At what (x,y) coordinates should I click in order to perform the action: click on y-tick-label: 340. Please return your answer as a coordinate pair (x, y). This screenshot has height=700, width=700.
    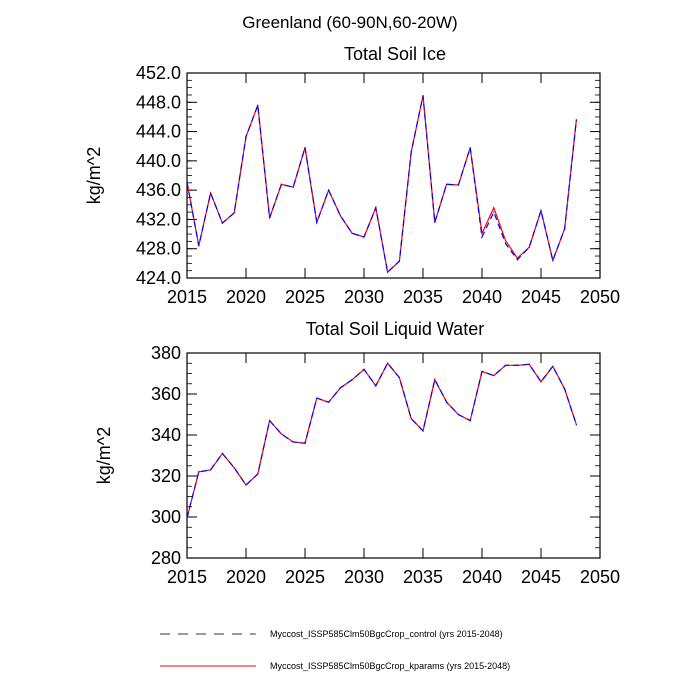
    Looking at the image, I should click on (166, 435).